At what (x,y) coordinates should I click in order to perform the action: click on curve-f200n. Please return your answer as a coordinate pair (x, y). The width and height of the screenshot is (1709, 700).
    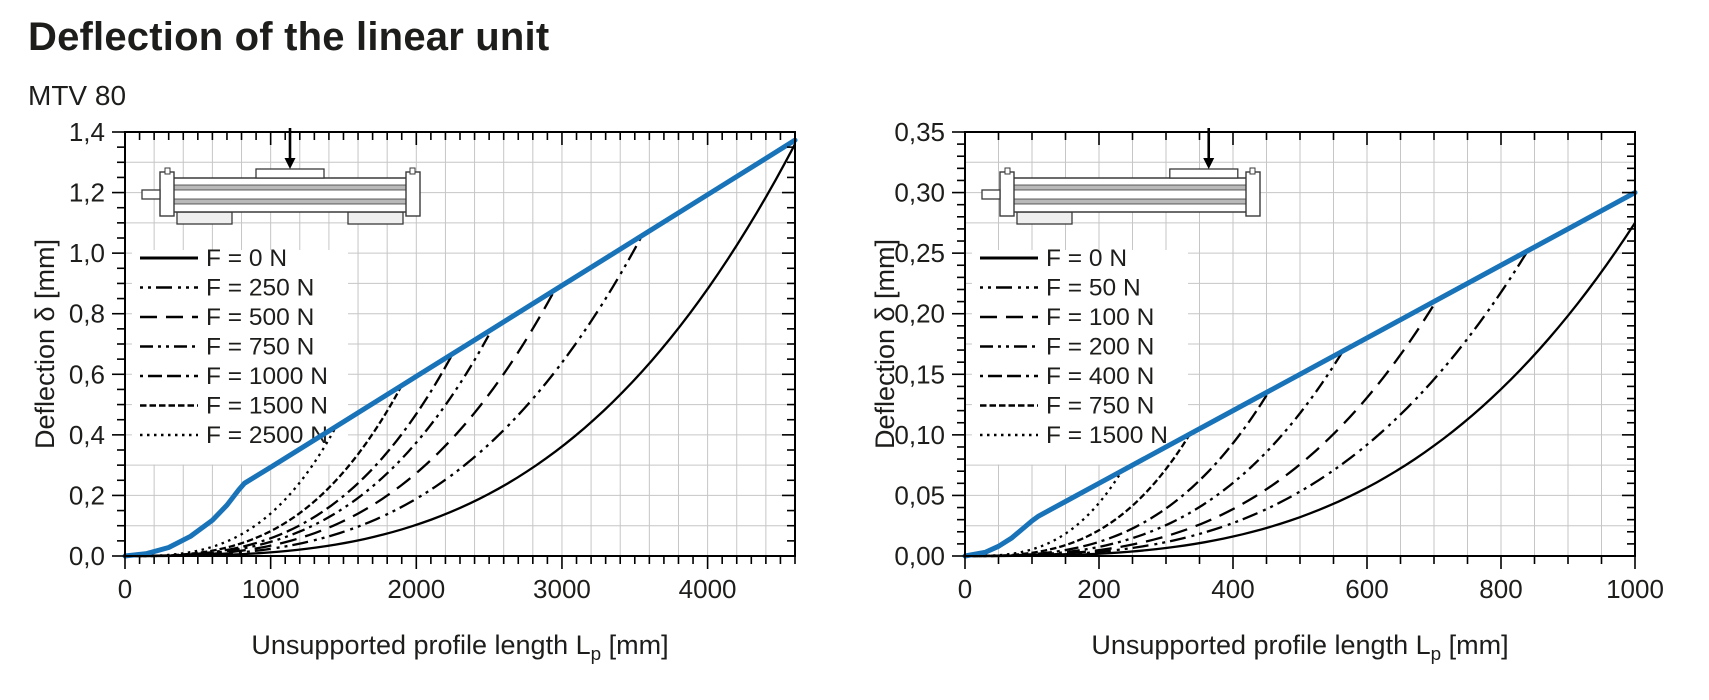
    Looking at the image, I should click on (1155, 453).